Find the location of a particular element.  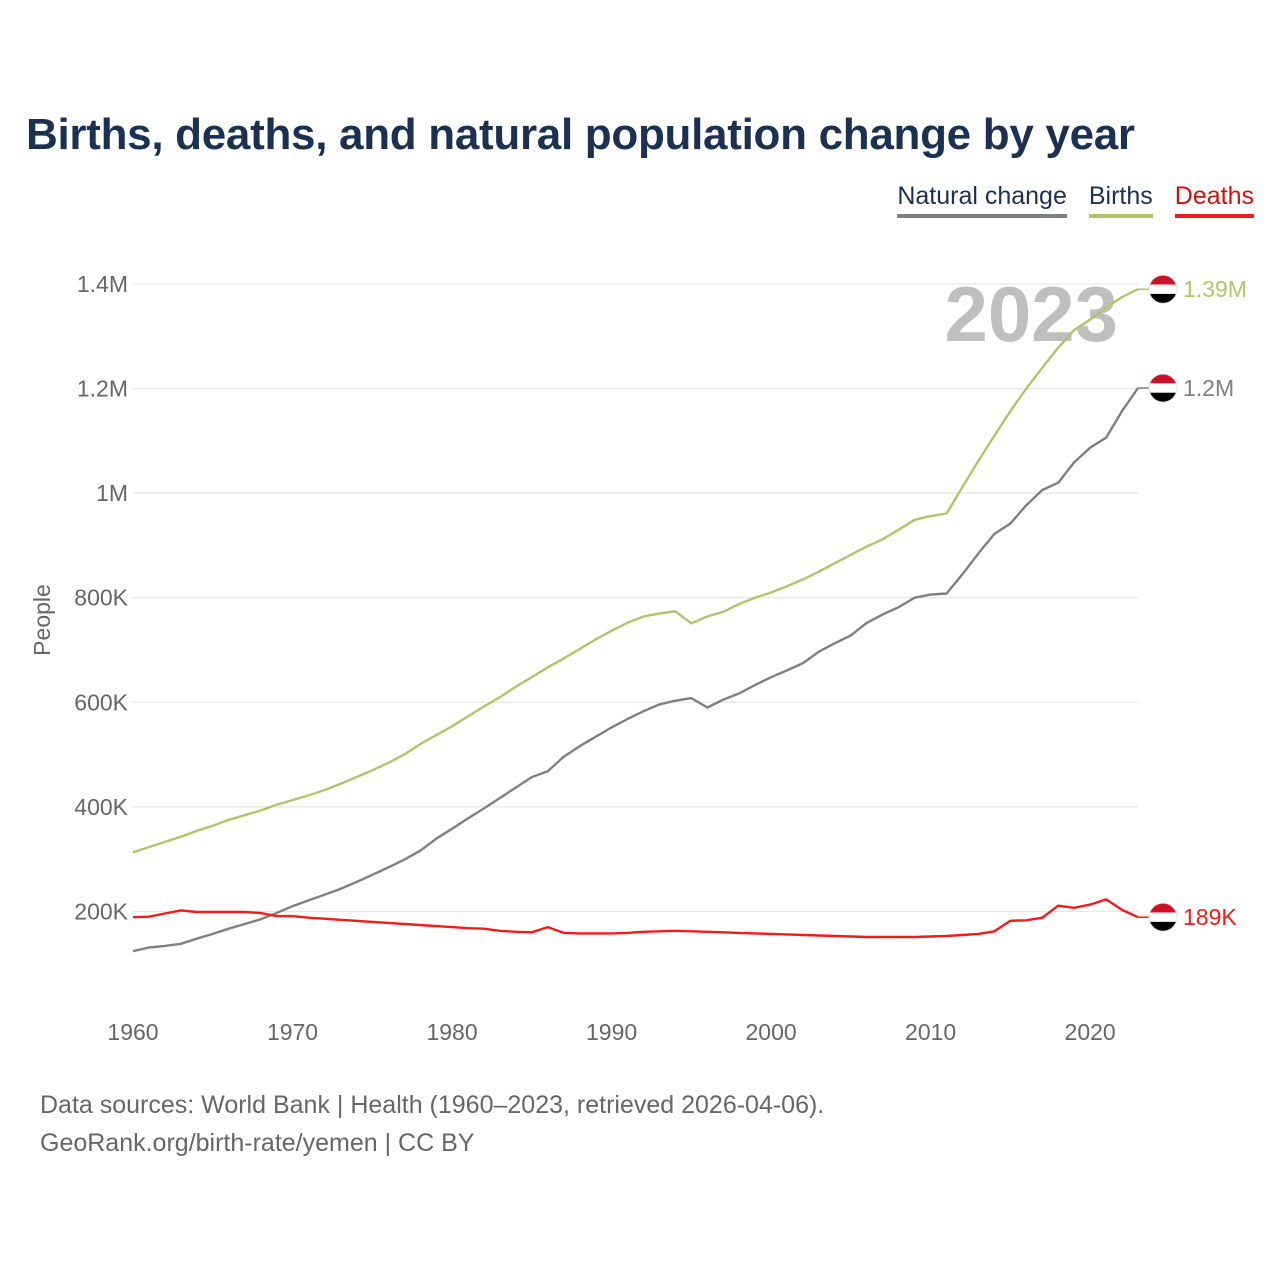

end-value-label-births: 1.39M is located at coordinates (1215, 289).